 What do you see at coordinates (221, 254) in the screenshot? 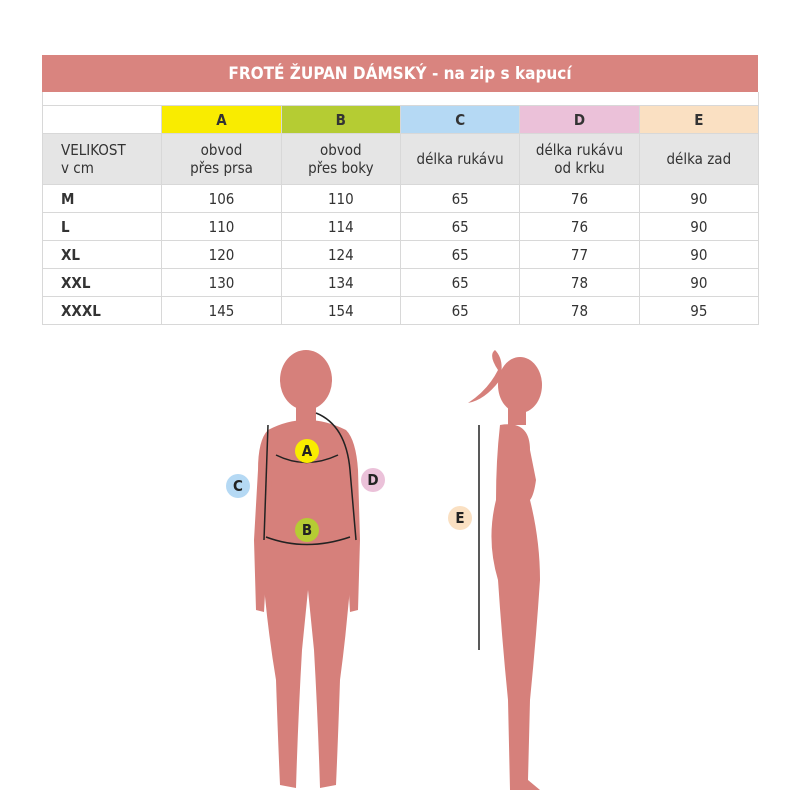
I see `value-cell: 120` at bounding box center [221, 254].